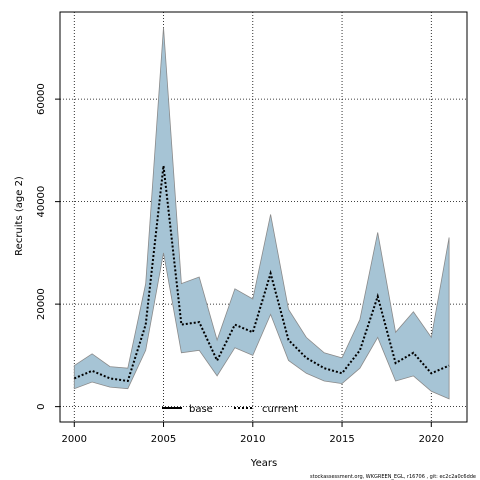 The image size is (480, 480). Describe the element at coordinates (74, 439) in the screenshot. I see `x-tick-label: 2000` at that location.